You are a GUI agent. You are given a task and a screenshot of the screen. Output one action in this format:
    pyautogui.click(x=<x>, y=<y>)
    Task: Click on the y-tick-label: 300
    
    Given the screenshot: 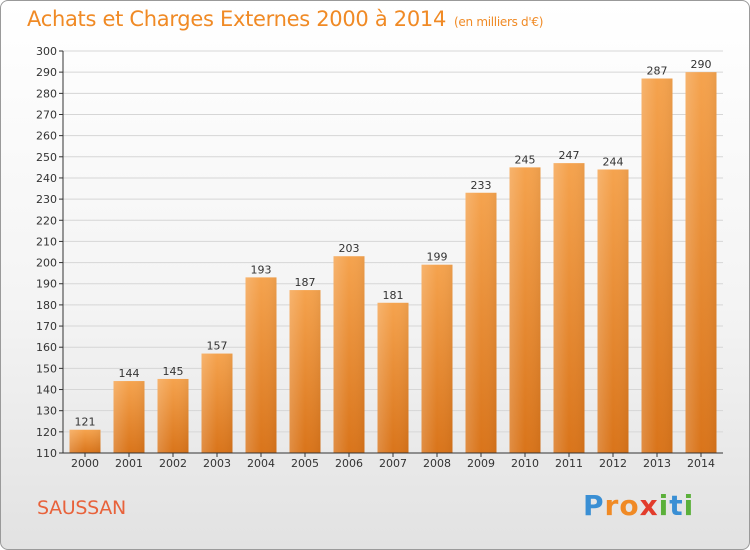 What is the action you would take?
    pyautogui.click(x=46, y=51)
    